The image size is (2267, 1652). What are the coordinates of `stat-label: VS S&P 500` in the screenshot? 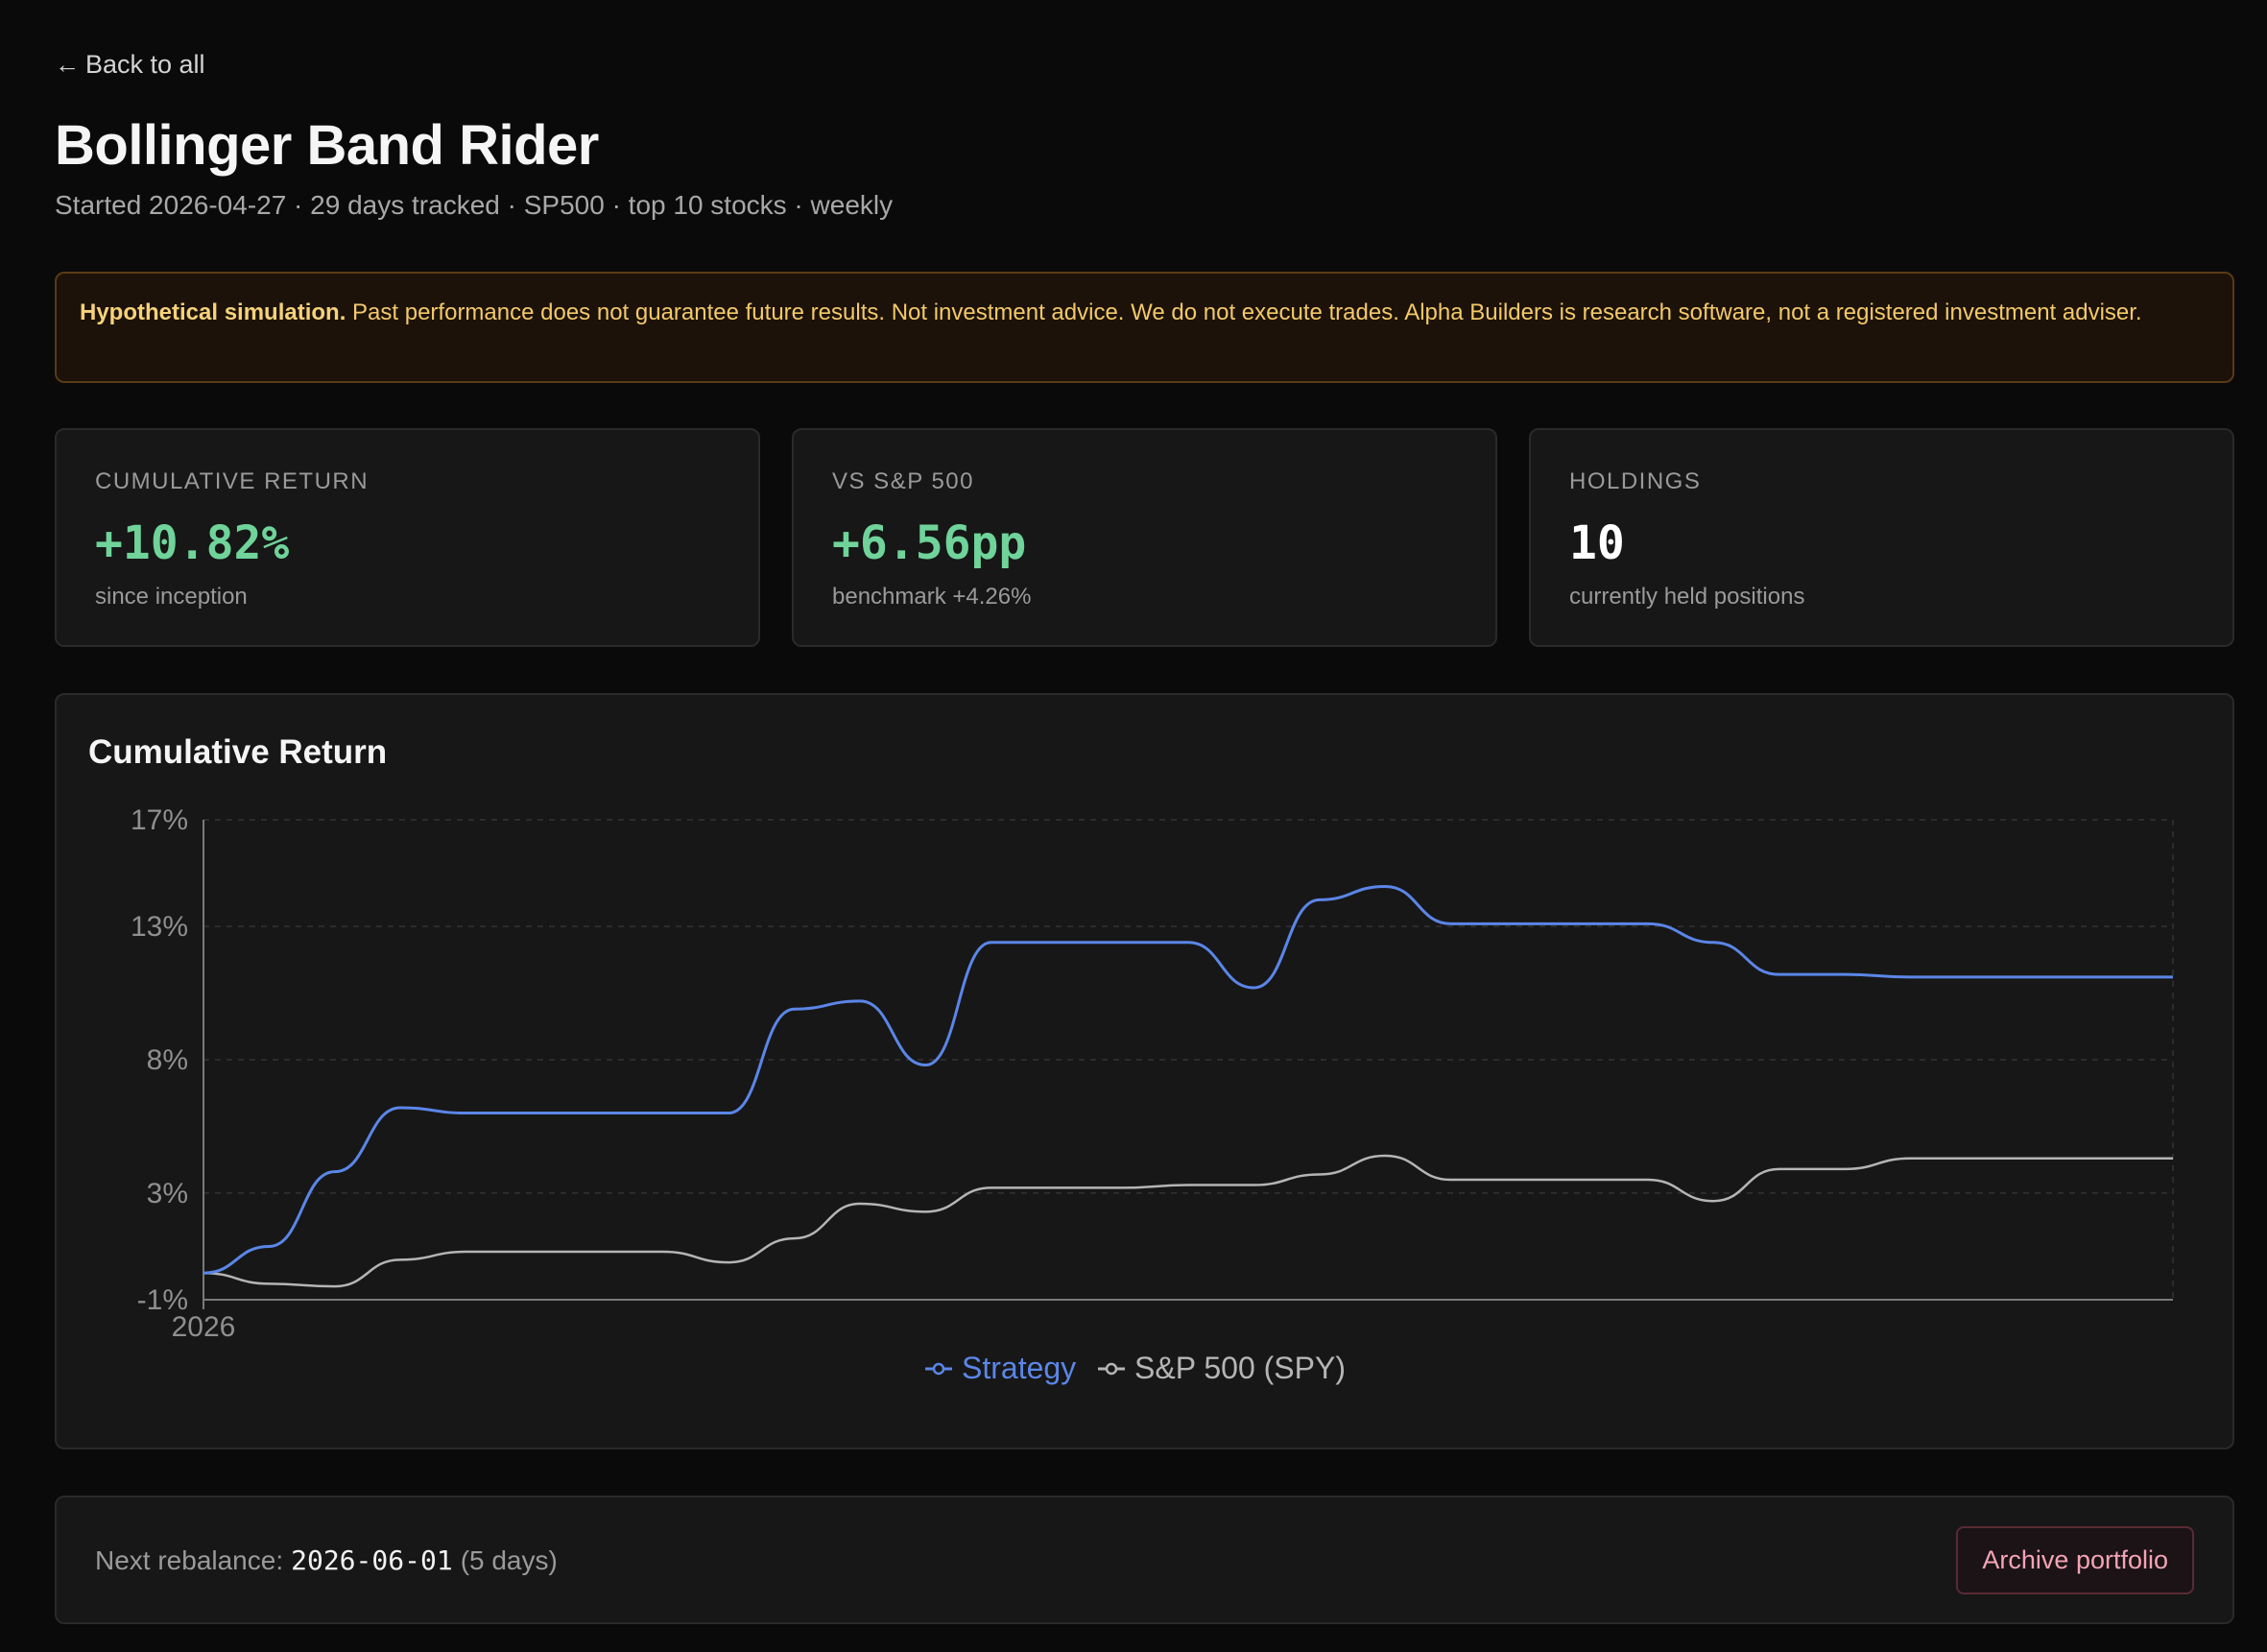 It's located at (903, 481).